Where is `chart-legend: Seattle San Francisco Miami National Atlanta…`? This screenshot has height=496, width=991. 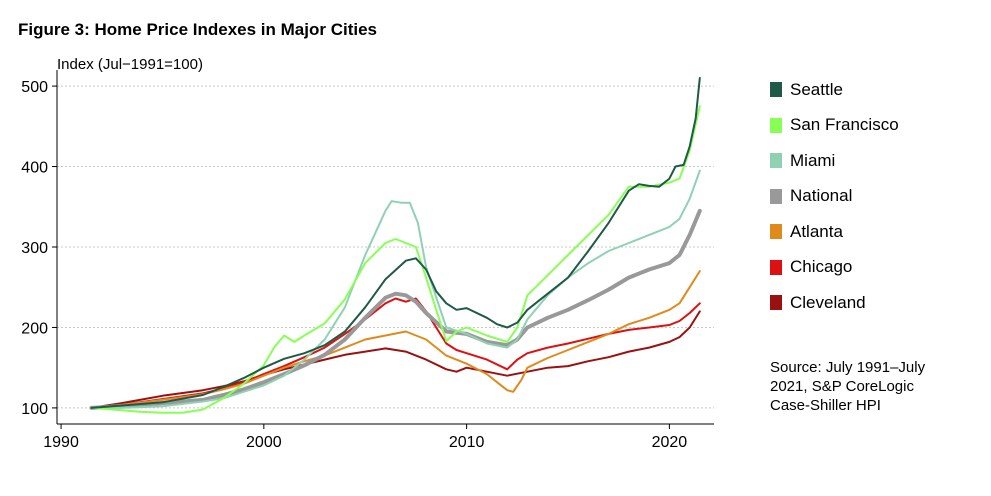
chart-legend: Seattle San Francisco Miami National Atlanta… is located at coordinates (834, 196).